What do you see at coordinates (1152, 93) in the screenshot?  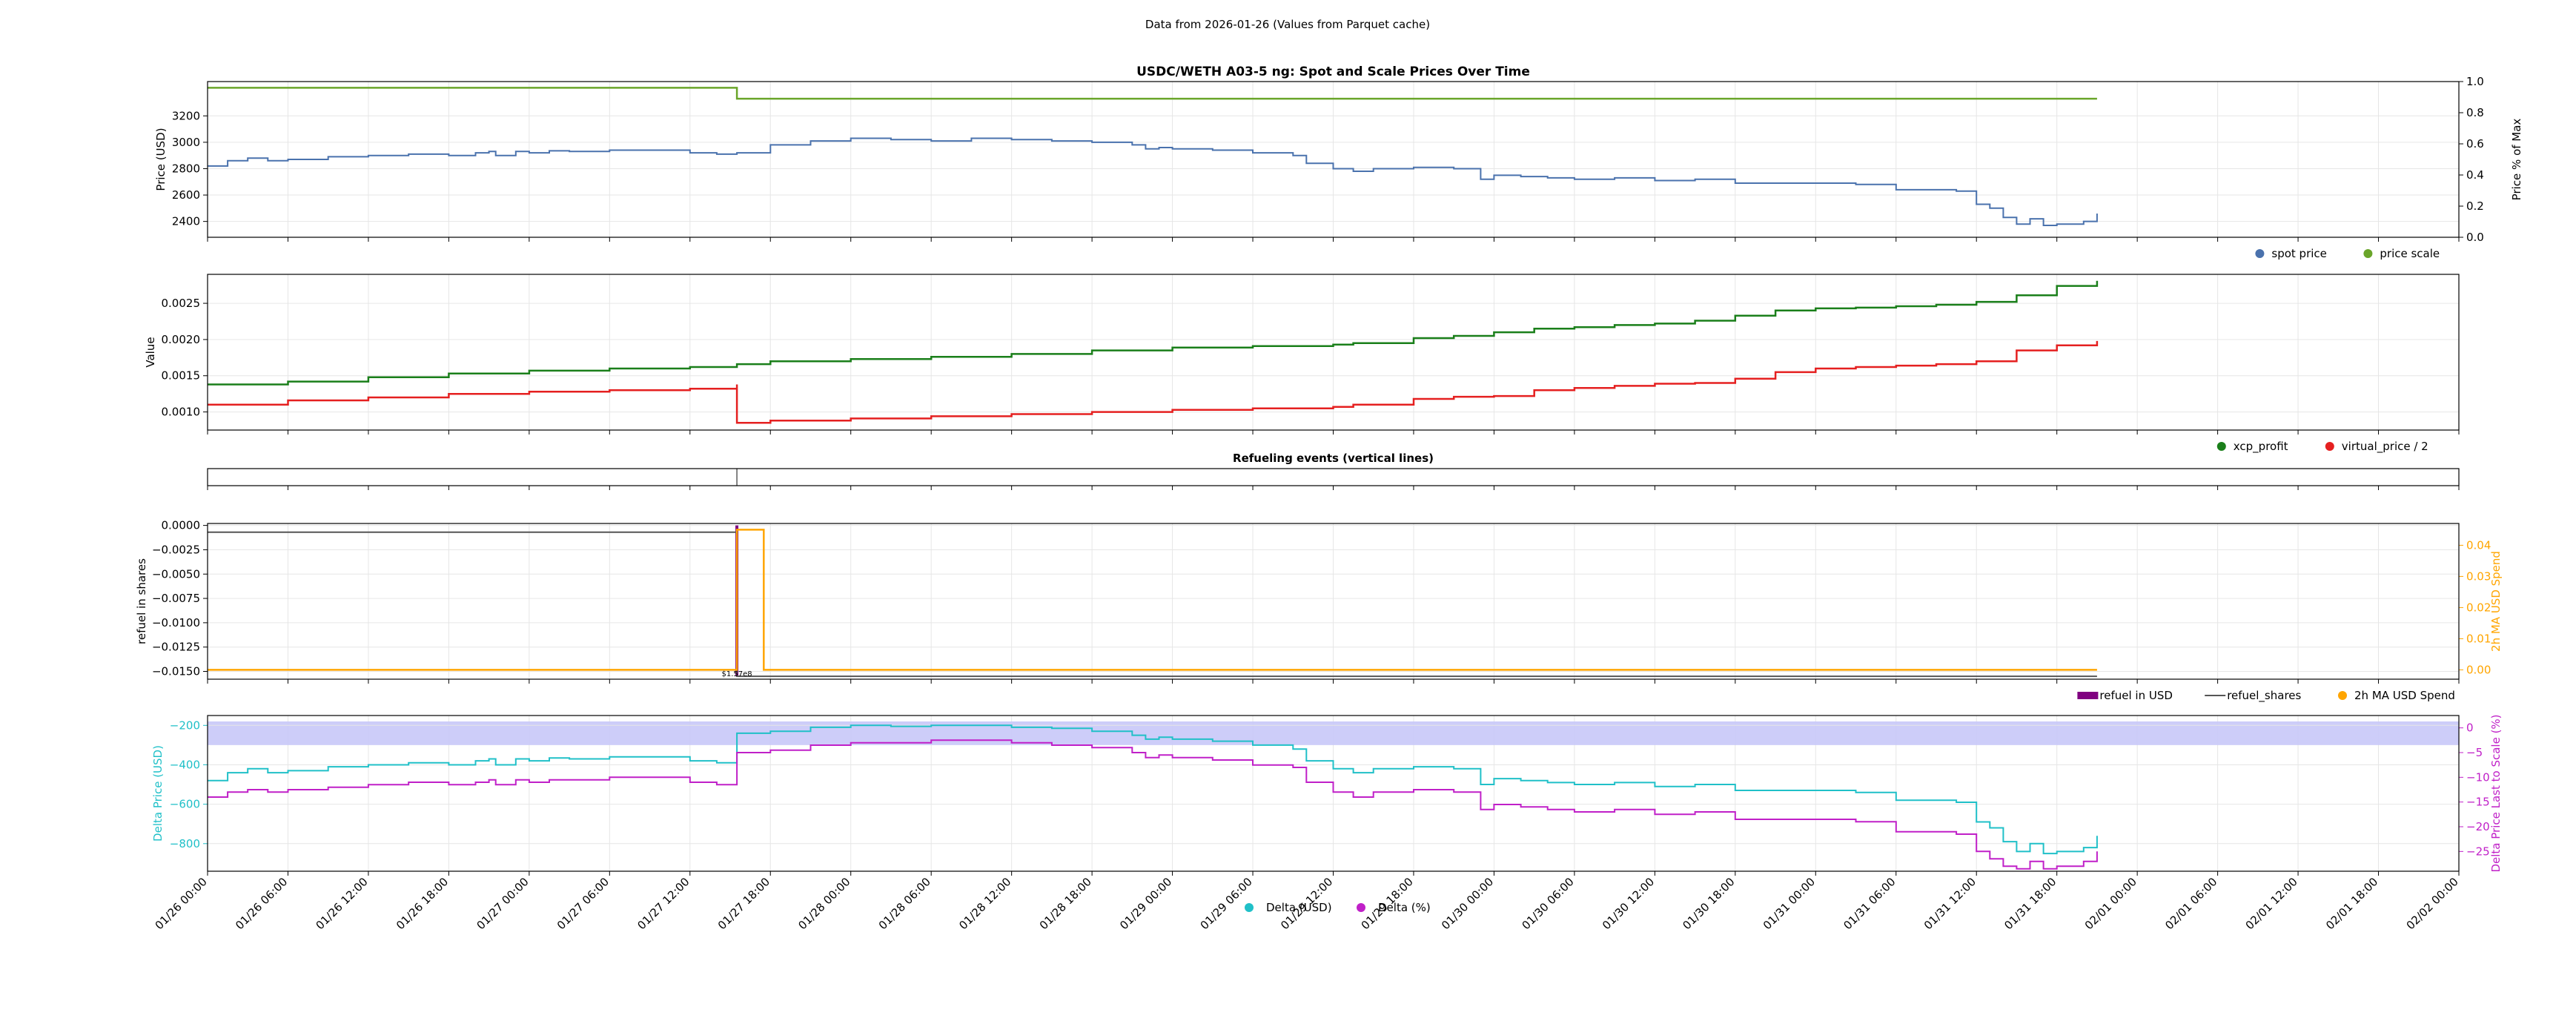 I see `series-price-scale` at bounding box center [1152, 93].